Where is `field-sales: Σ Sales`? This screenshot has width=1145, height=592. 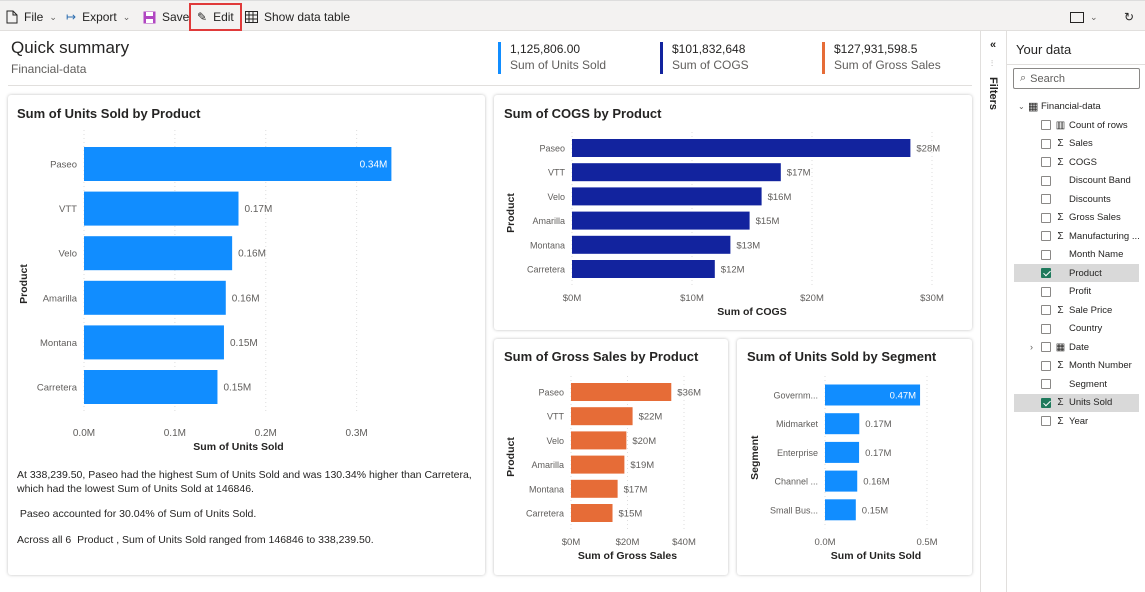 field-sales: Σ Sales is located at coordinates (1076, 144).